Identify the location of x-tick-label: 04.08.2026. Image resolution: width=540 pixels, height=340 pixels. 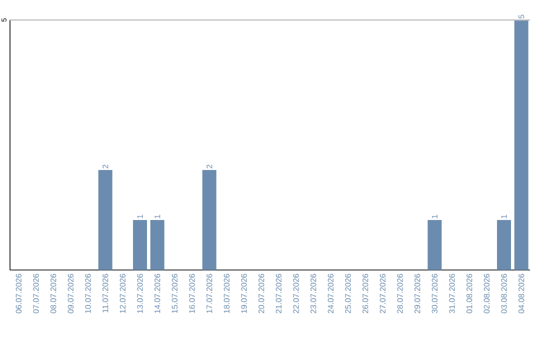
(521, 294).